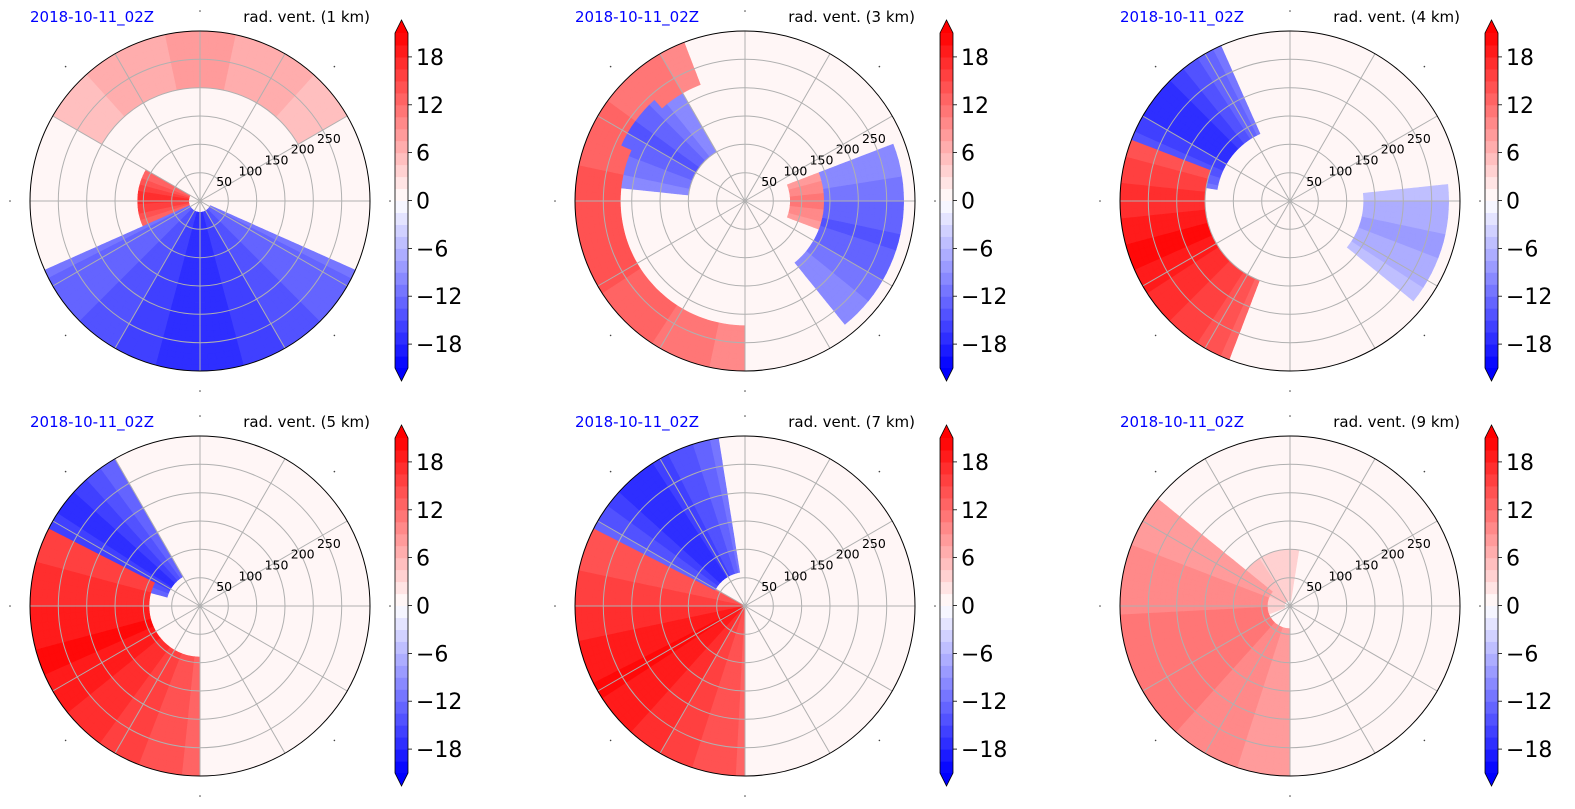 This screenshot has width=1575, height=809. I want to click on panel-date-label: 2018-10-11_02Z, so click(92, 17).